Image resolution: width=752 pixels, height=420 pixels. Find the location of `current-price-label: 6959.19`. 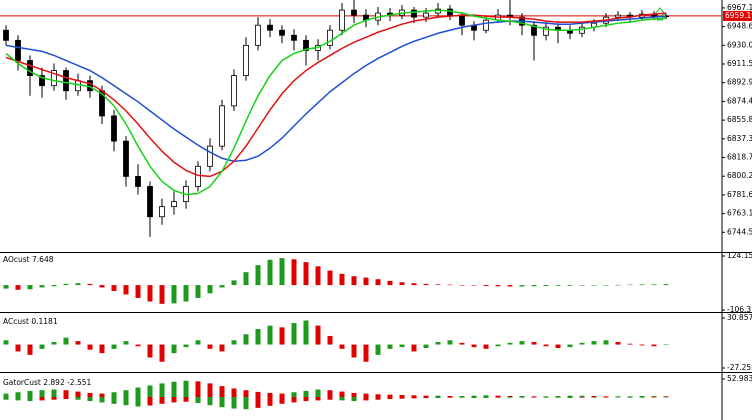

current-price-label: 6959.19 is located at coordinates (738, 15).